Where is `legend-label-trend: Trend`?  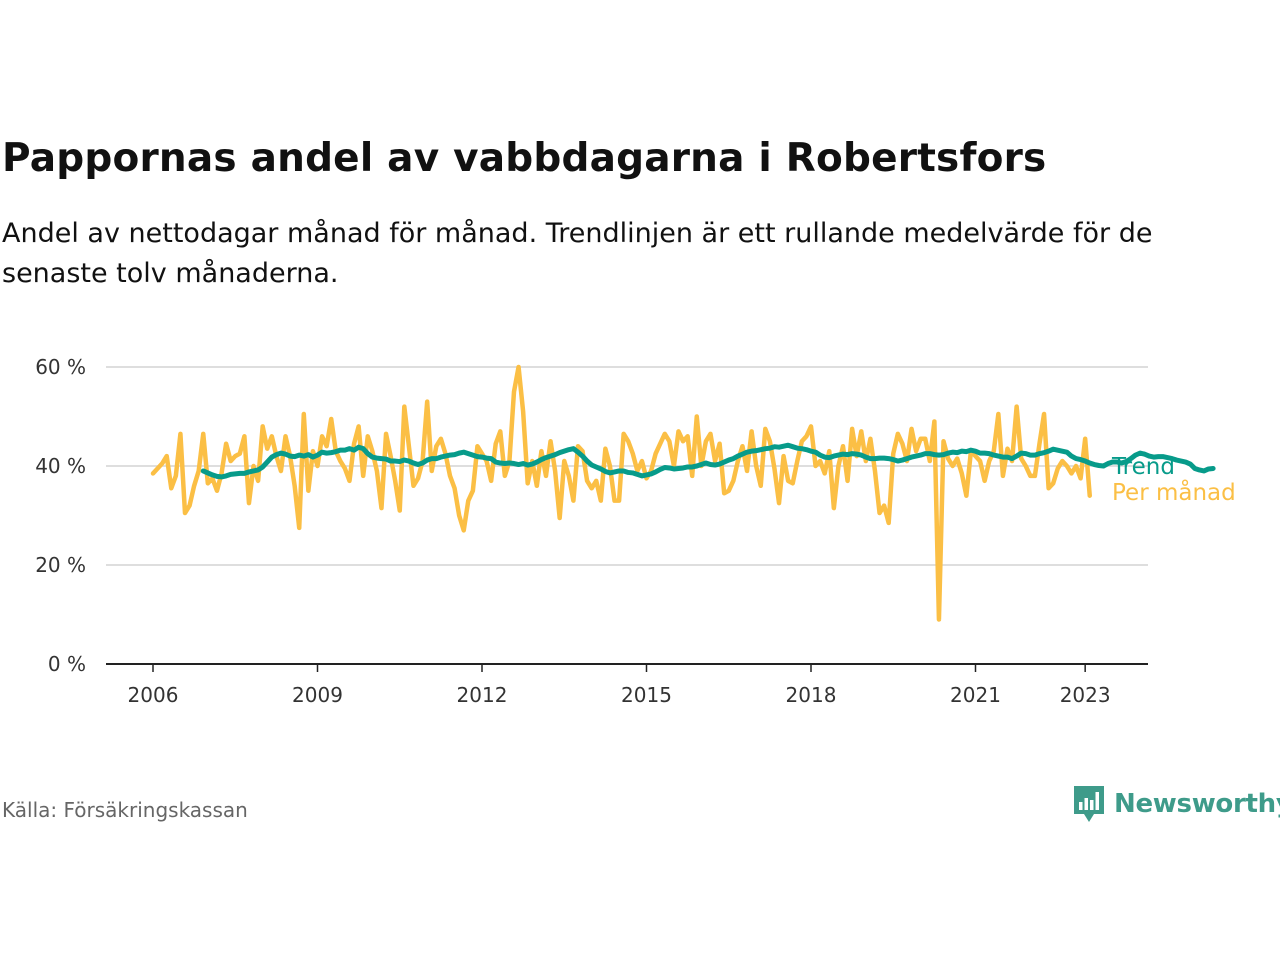 legend-label-trend: Trend is located at coordinates (1143, 467).